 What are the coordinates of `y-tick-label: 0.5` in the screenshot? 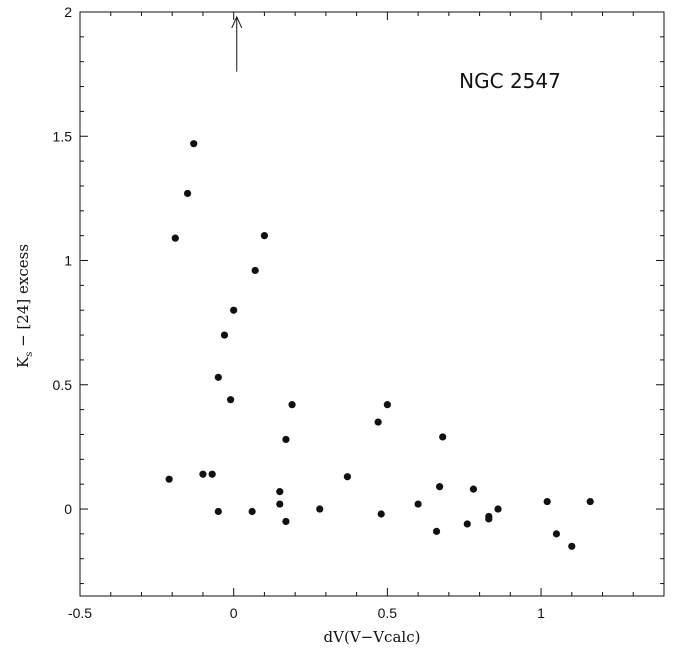 It's located at (63, 385).